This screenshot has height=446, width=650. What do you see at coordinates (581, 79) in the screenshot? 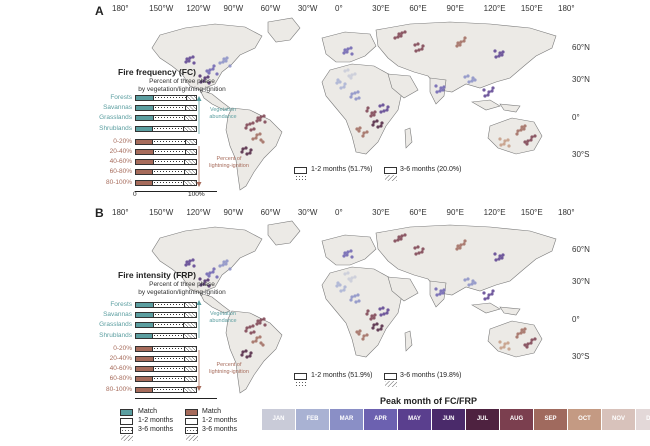
I see `lat-label: 30°N` at bounding box center [581, 79].